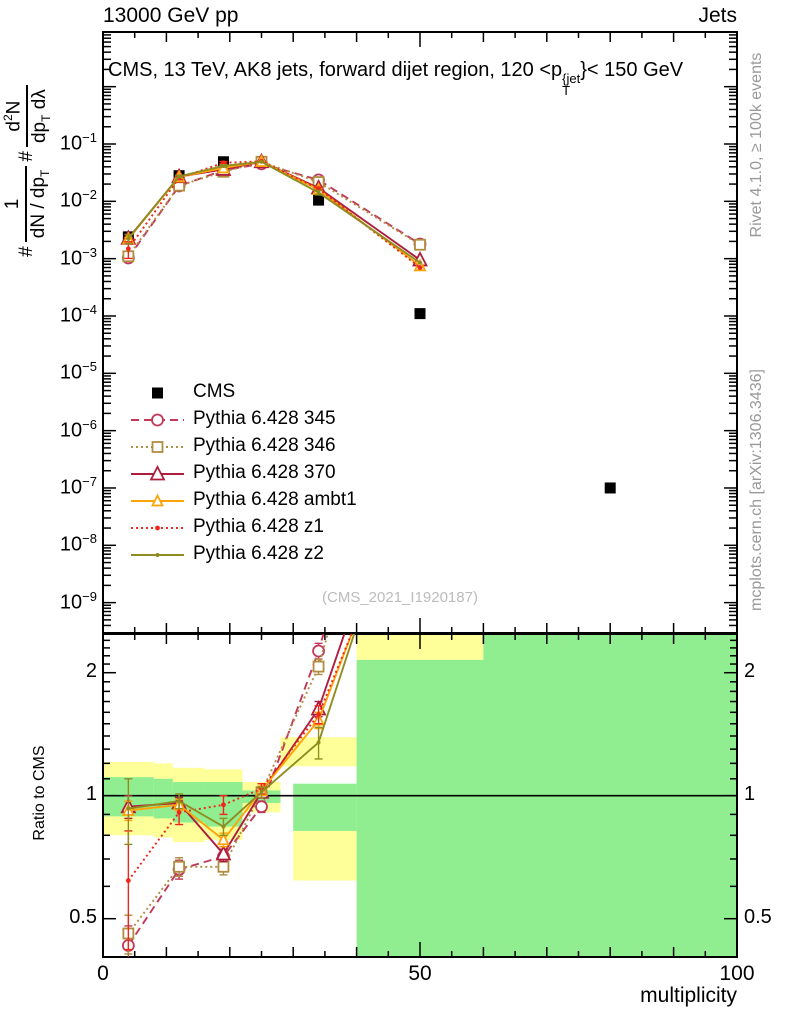 This screenshot has width=786, height=1024. What do you see at coordinates (264, 445) in the screenshot?
I see `legend-item-p346: Pythia 6.428 346` at bounding box center [264, 445].